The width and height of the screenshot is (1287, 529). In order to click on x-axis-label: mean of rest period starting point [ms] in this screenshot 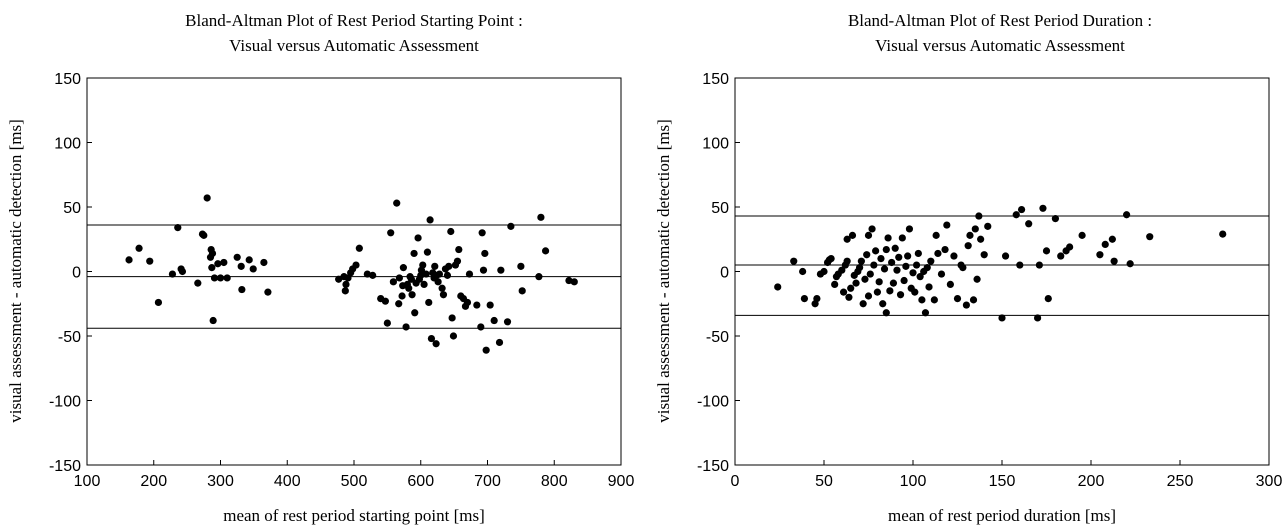, I will do `click(354, 515)`.